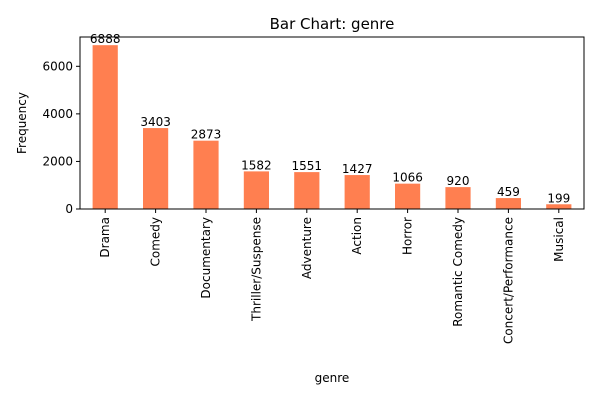 This screenshot has height=400, width=600. Describe the element at coordinates (105, 237) in the screenshot. I see `x-tick-label-0: Drama` at that location.